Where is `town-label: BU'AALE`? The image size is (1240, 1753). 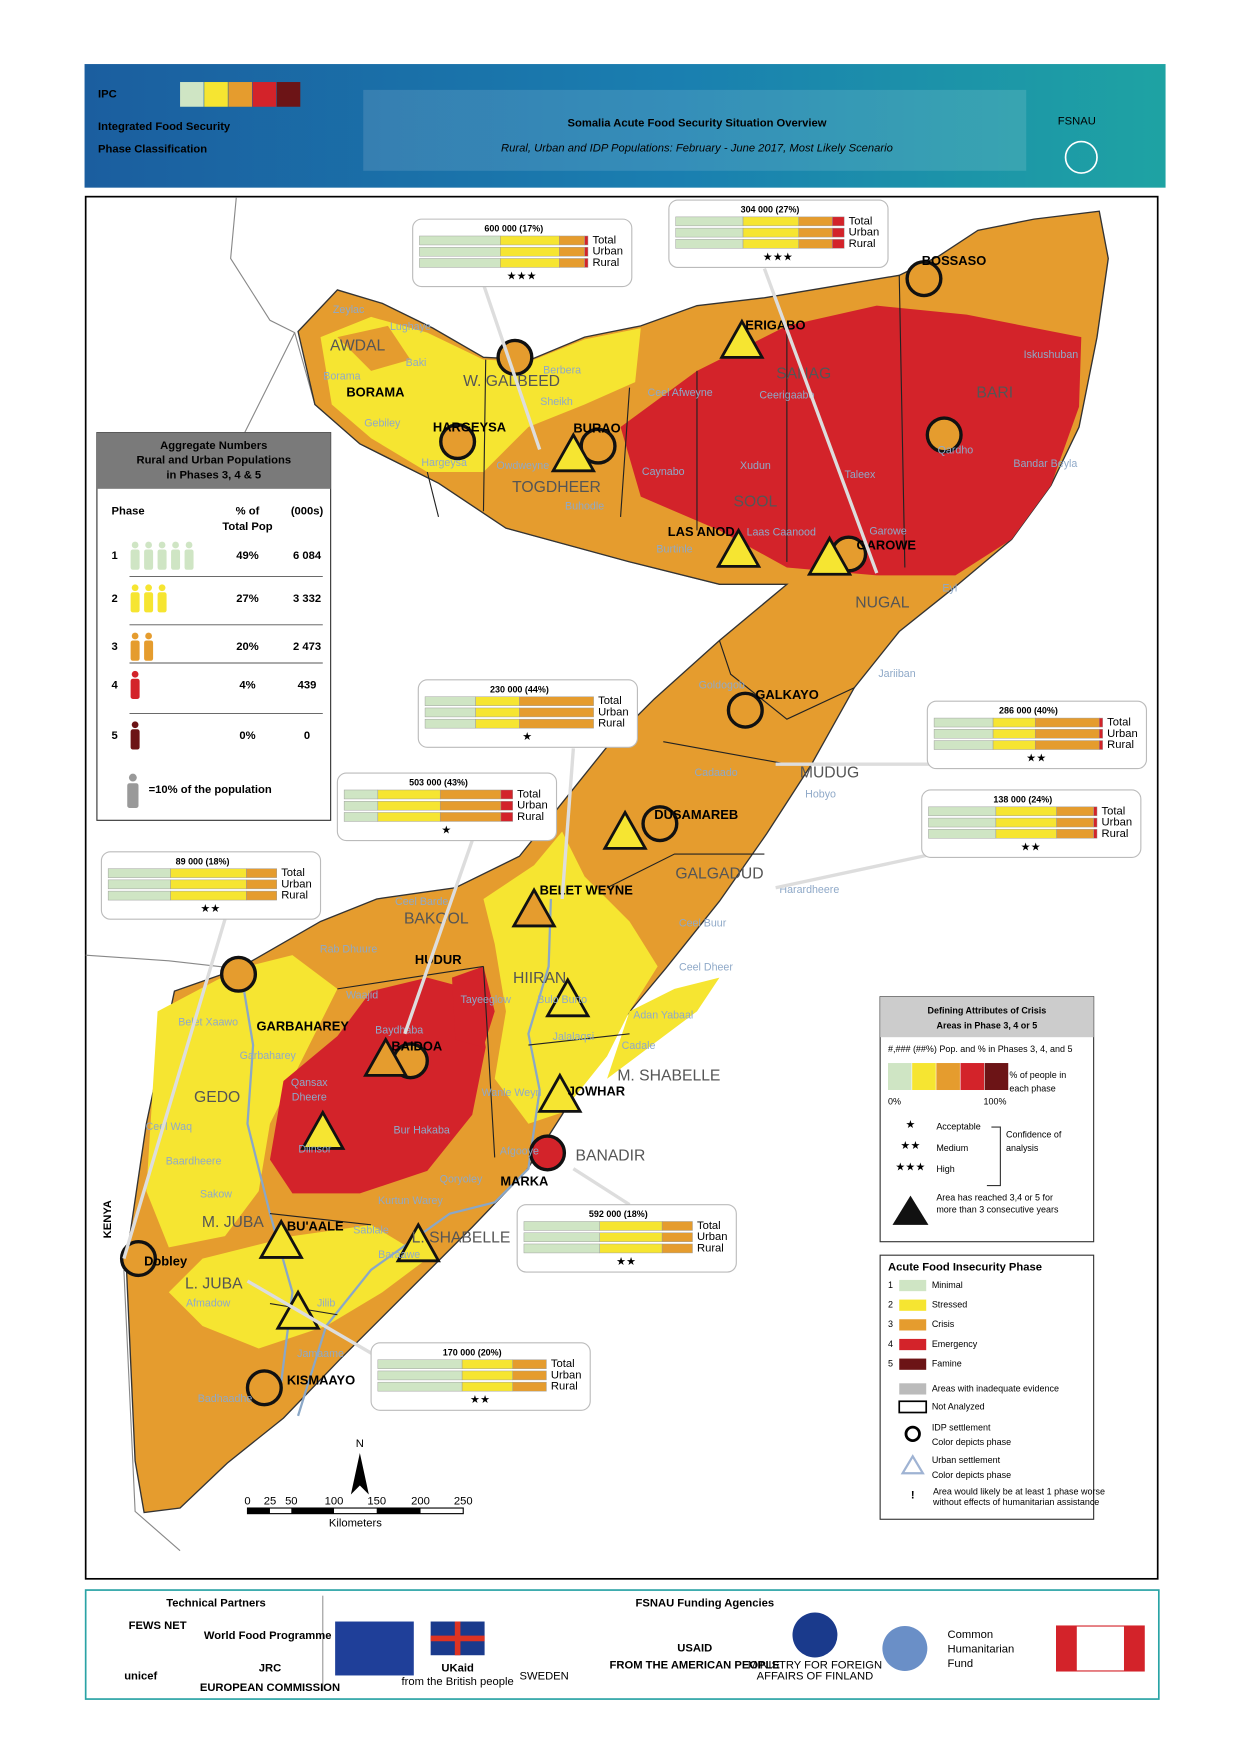 town-label: BU'AALE is located at coordinates (315, 1226).